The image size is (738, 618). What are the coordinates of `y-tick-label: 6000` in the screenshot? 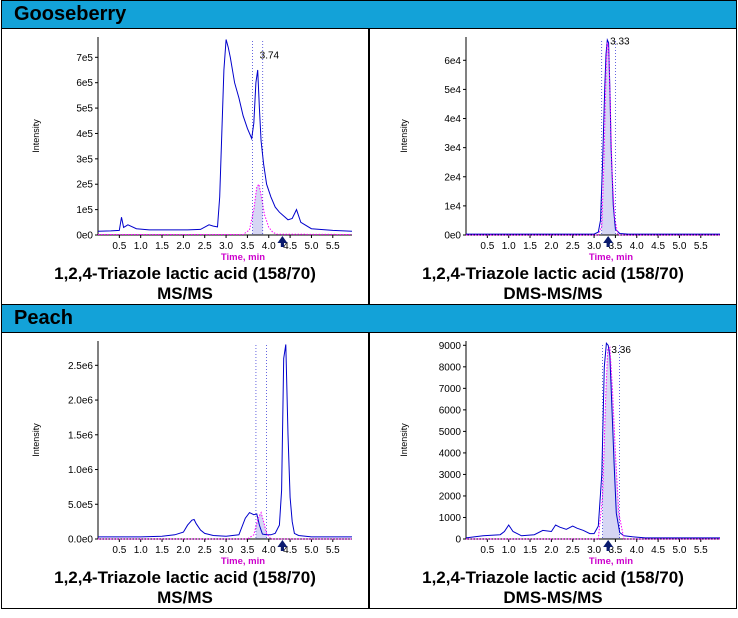 It's located at (450, 410).